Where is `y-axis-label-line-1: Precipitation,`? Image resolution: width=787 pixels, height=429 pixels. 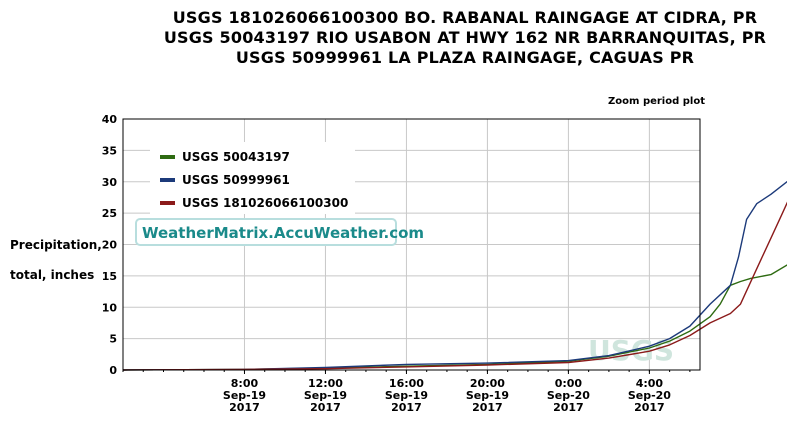
y-axis-label-line-1: Precipitation, is located at coordinates (56, 245).